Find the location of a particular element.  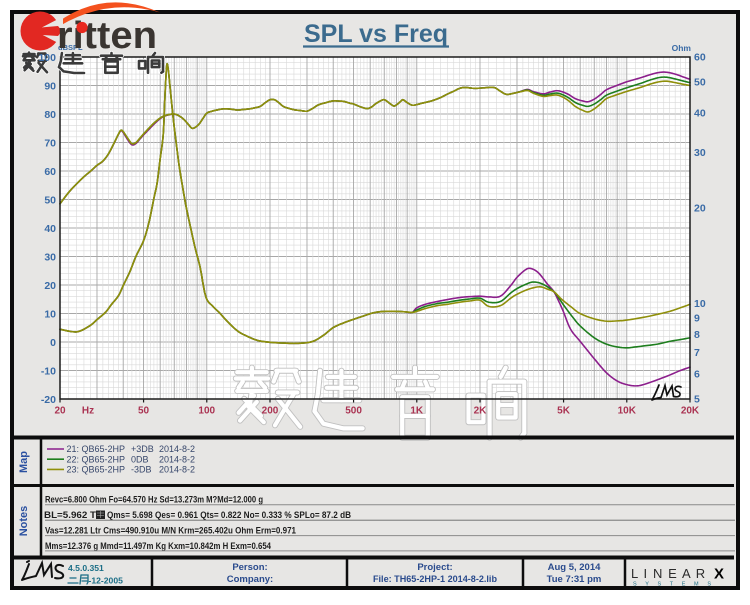

svg-text: -3DB is located at coordinates (141, 470).